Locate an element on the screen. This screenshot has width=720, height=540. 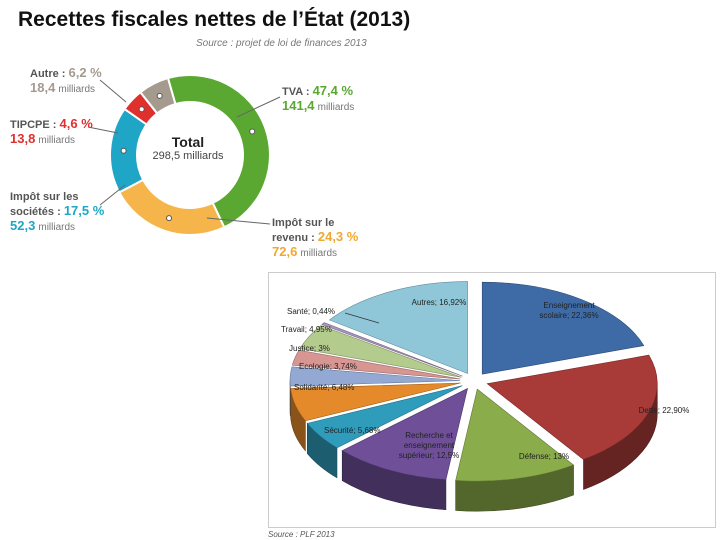
label-ir-name2: revenu : is located at coordinates (295, 238).